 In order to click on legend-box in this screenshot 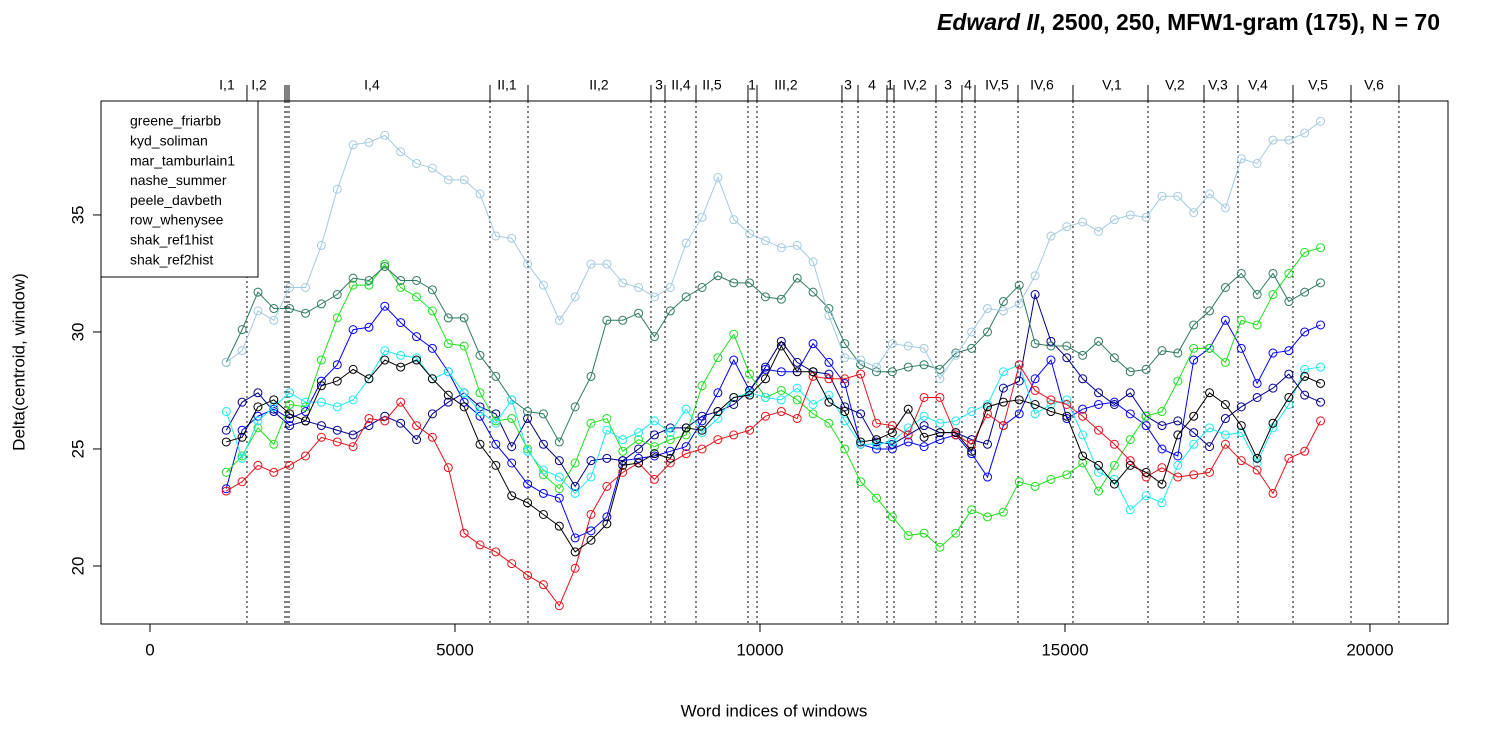, I will do `click(179, 189)`.